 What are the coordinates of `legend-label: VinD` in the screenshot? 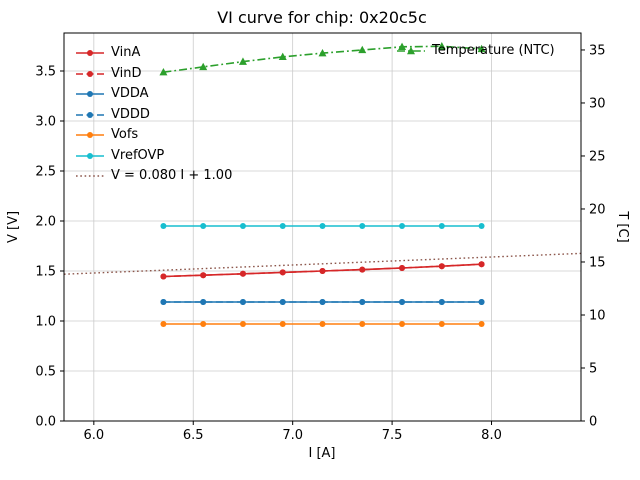 It's located at (126, 73).